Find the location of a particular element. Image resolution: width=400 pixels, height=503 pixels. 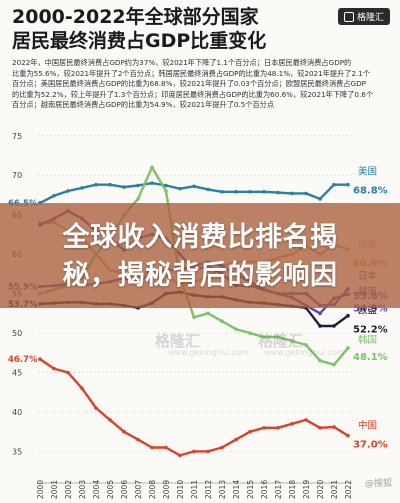

watermark-text: 格隆汇 is located at coordinates (281, 341).